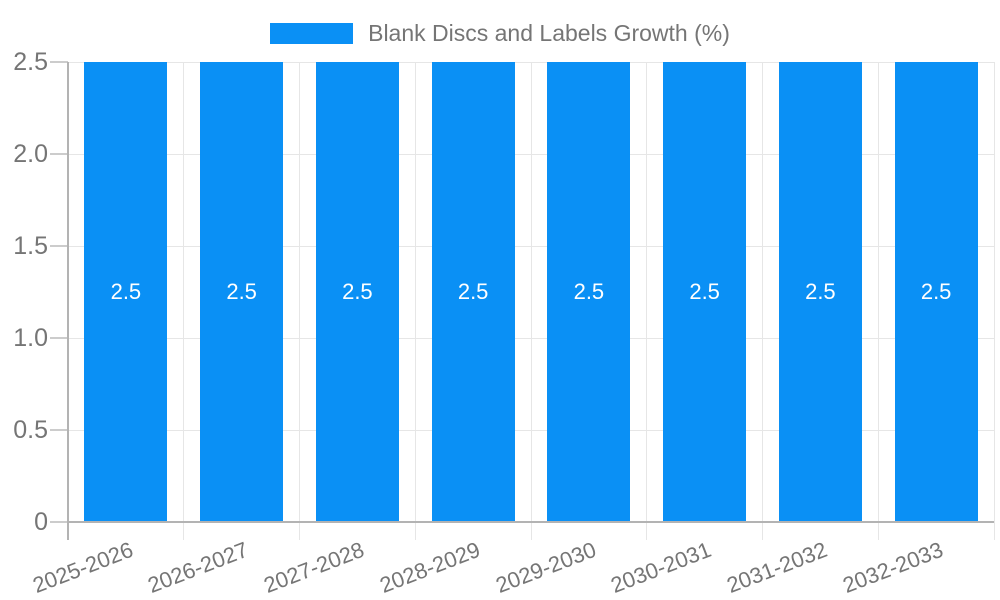 The width and height of the screenshot is (1000, 600). Describe the element at coordinates (41, 522) in the screenshot. I see `y-tick-label: 0` at that location.